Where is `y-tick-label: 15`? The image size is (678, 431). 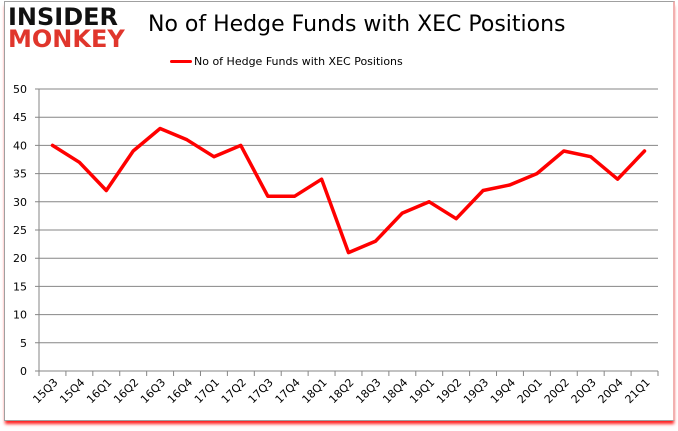
y-tick-label: 15 is located at coordinates (20, 286).